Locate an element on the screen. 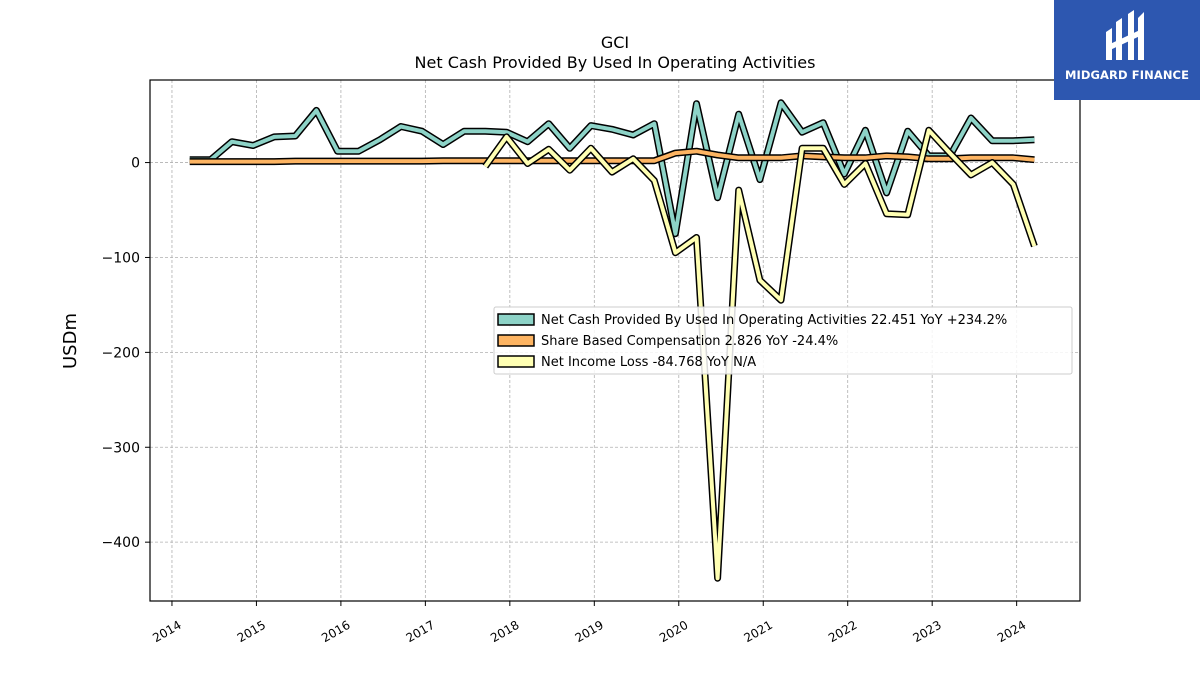 This screenshot has height=675, width=1200. x-tick-label: 2017 is located at coordinates (420, 631).